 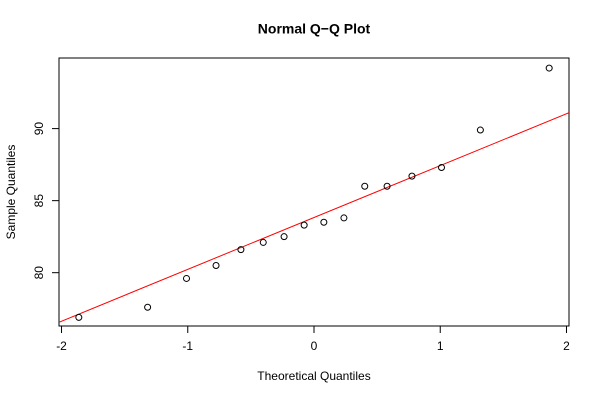 I want to click on y-tick-label: 80, so click(x=39, y=273).